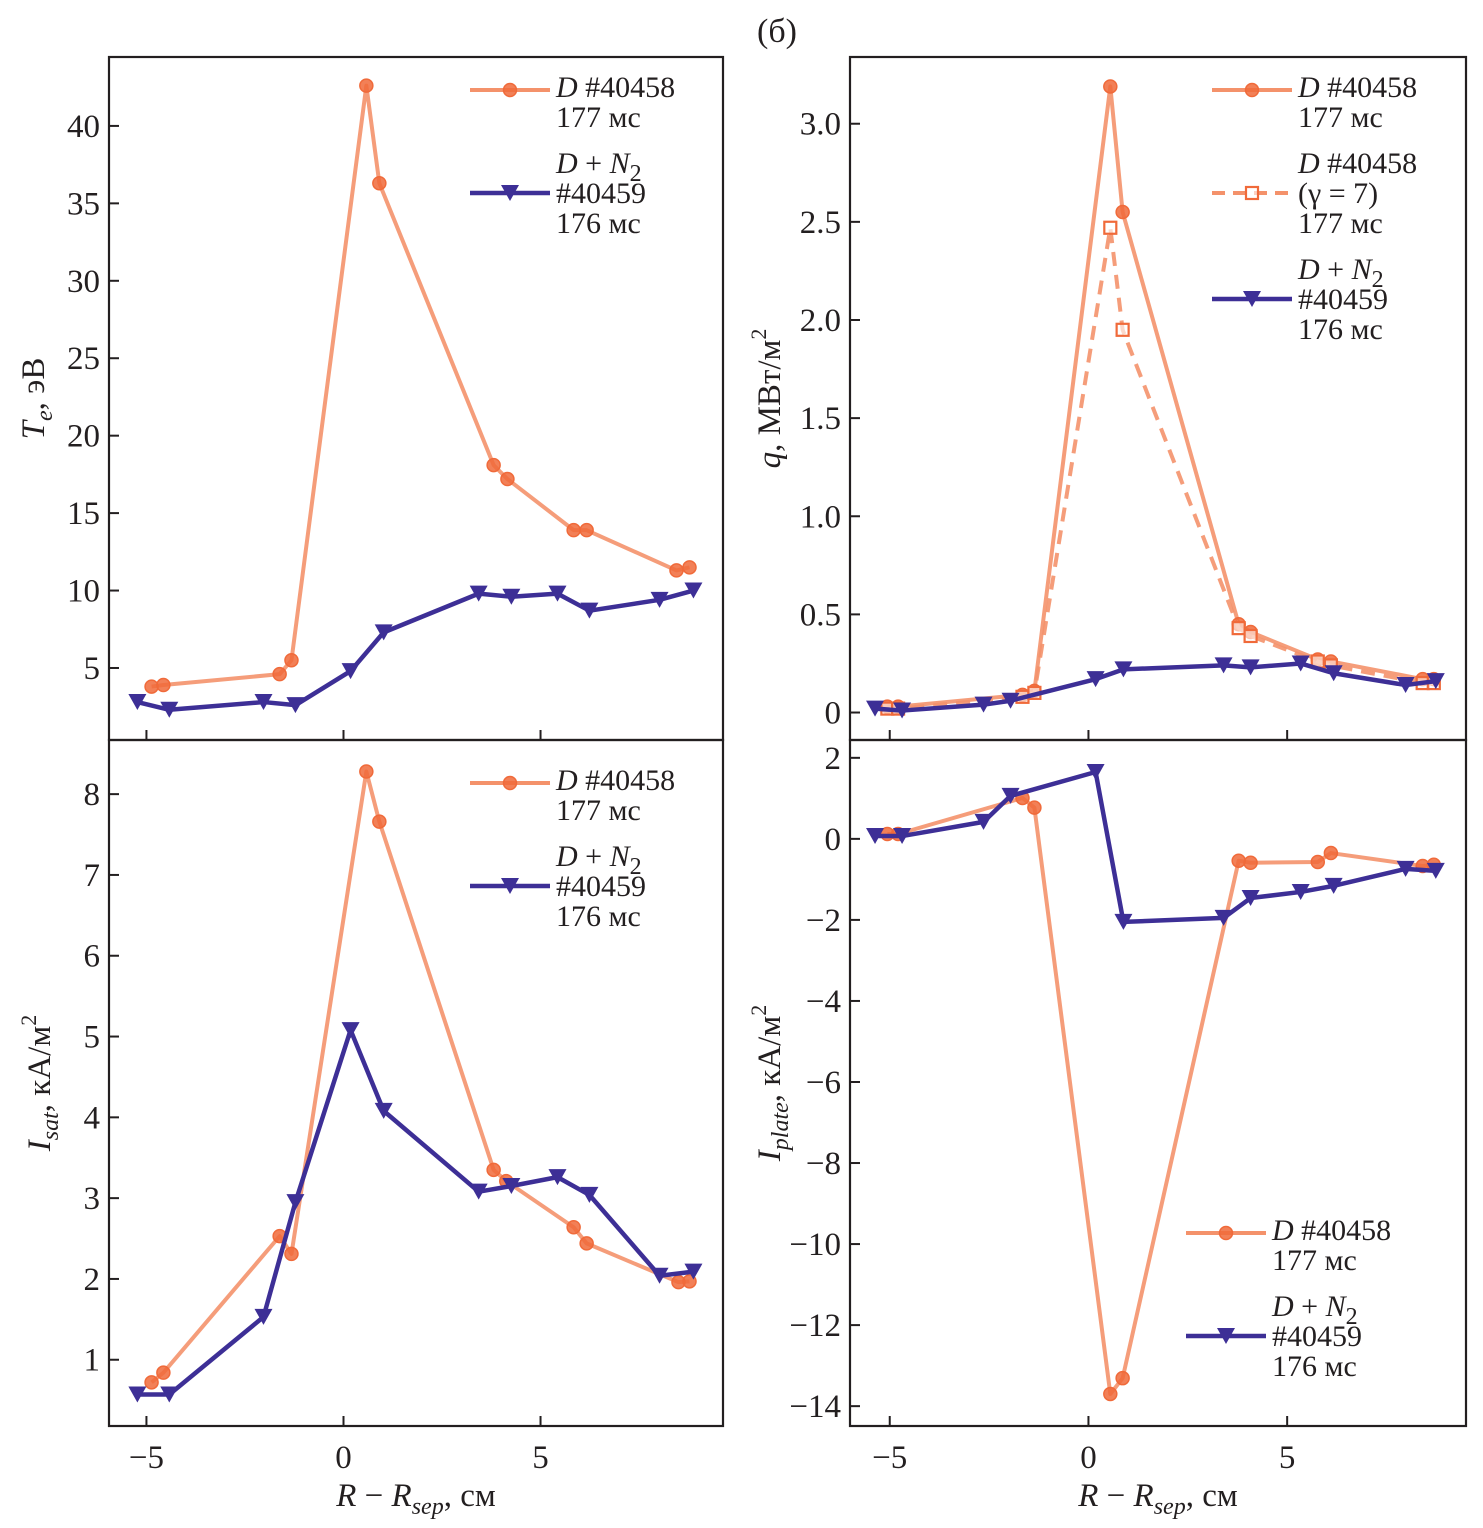 This screenshot has width=1483, height=1528. Describe the element at coordinates (83, 359) in the screenshot. I see `y-tick-label: 25` at that location.